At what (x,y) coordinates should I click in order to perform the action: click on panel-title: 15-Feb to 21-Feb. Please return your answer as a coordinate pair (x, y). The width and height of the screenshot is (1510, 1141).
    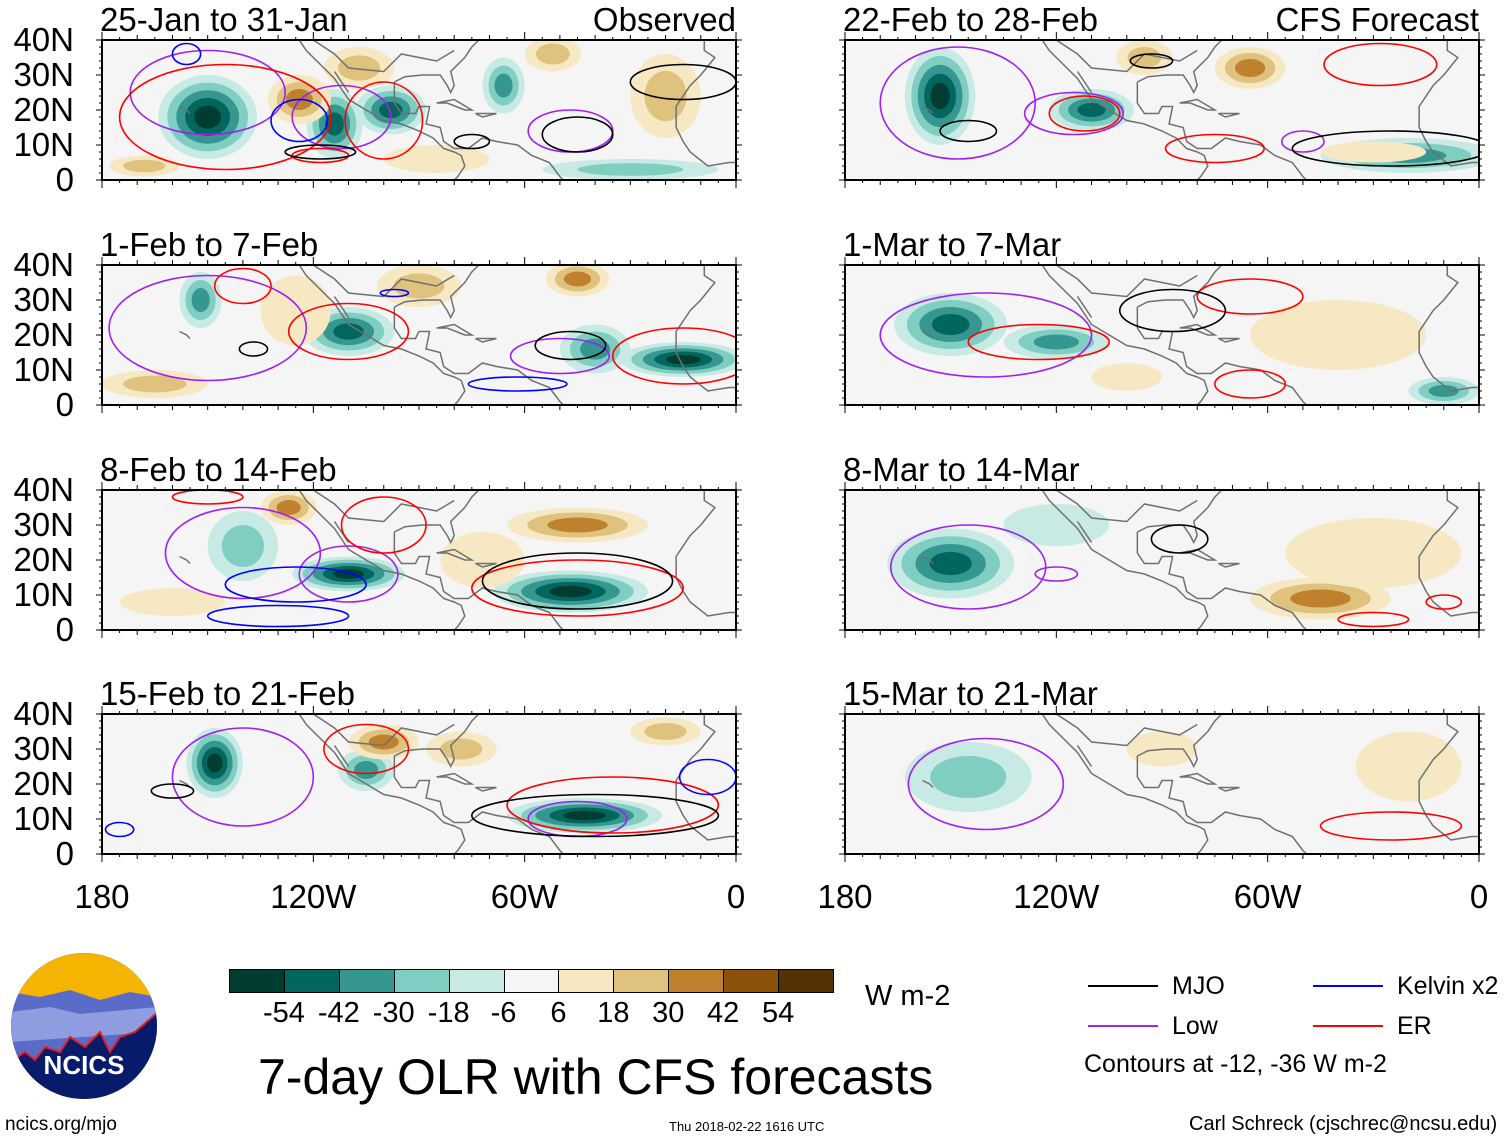
    Looking at the image, I should click on (227, 693).